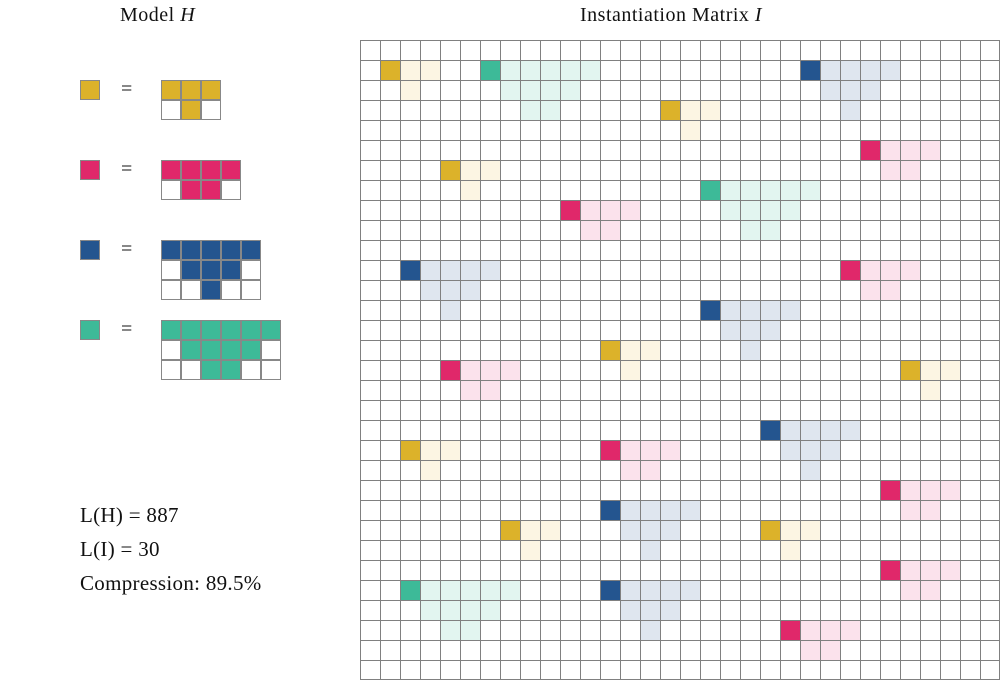 The height and width of the screenshot is (680, 1000). What do you see at coordinates (129, 515) in the screenshot?
I see `model-length: L(H) = 887` at bounding box center [129, 515].